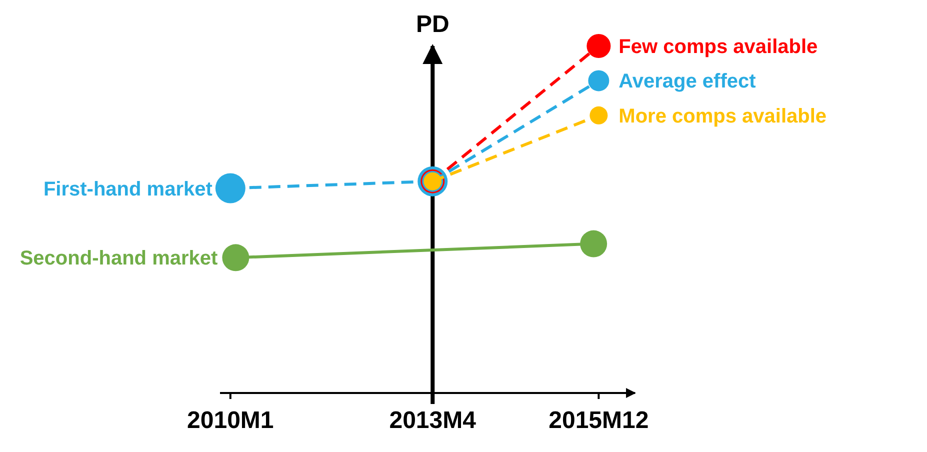 Image resolution: width=927 pixels, height=452 pixels. What do you see at coordinates (119, 259) in the screenshot?
I see `series-label: Second-hand market` at bounding box center [119, 259].